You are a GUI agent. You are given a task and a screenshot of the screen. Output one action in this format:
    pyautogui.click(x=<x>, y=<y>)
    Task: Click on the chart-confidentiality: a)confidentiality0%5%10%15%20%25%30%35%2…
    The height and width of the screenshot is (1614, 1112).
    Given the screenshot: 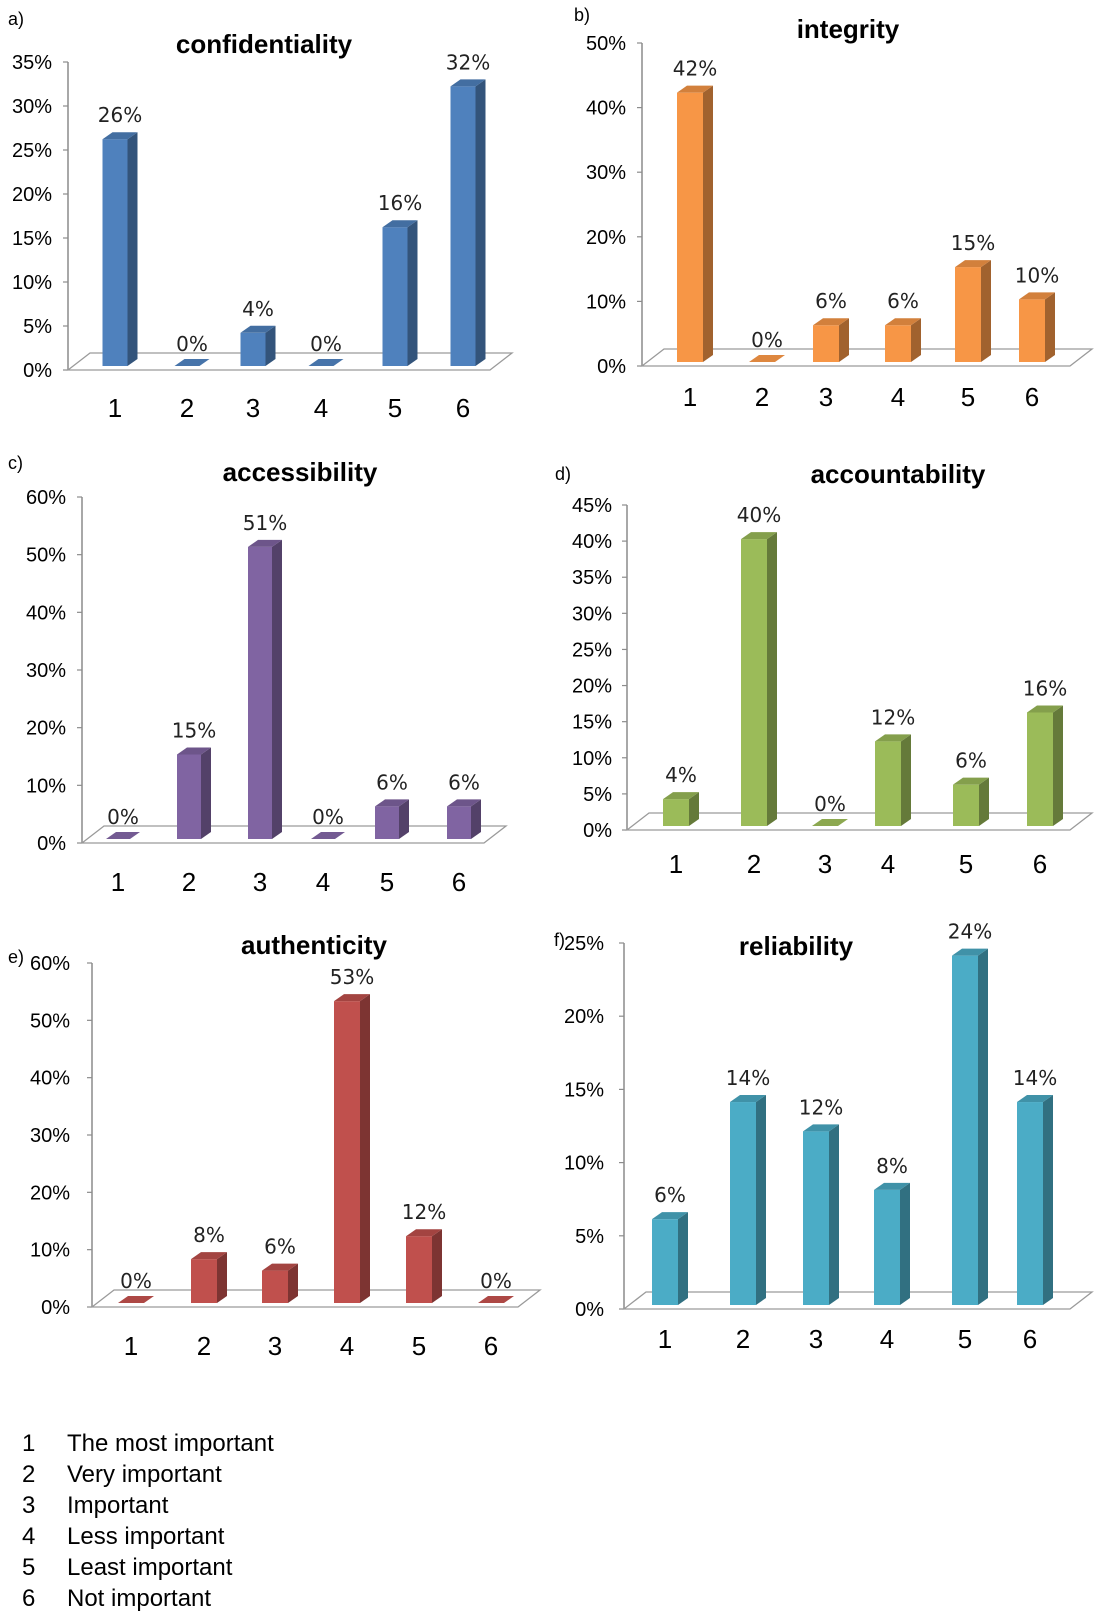 What is the action you would take?
    pyautogui.click(x=261, y=216)
    